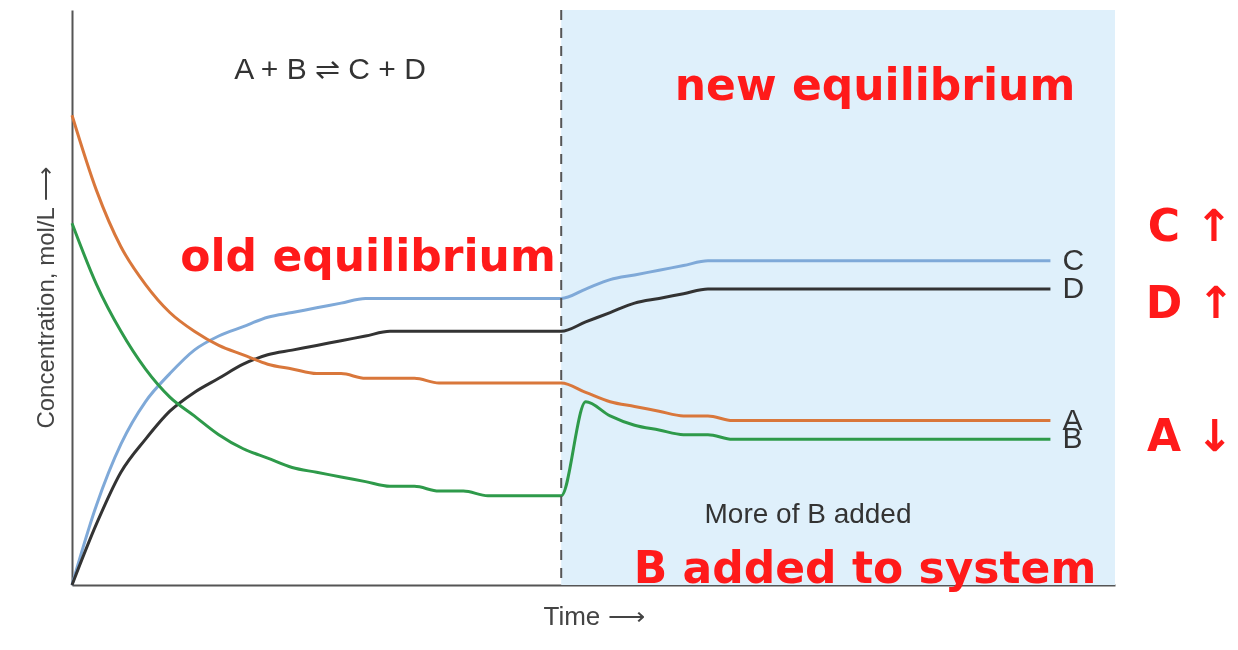 The image size is (1238, 650). What do you see at coordinates (875, 84) in the screenshot?
I see `text: new equilibrium` at bounding box center [875, 84].